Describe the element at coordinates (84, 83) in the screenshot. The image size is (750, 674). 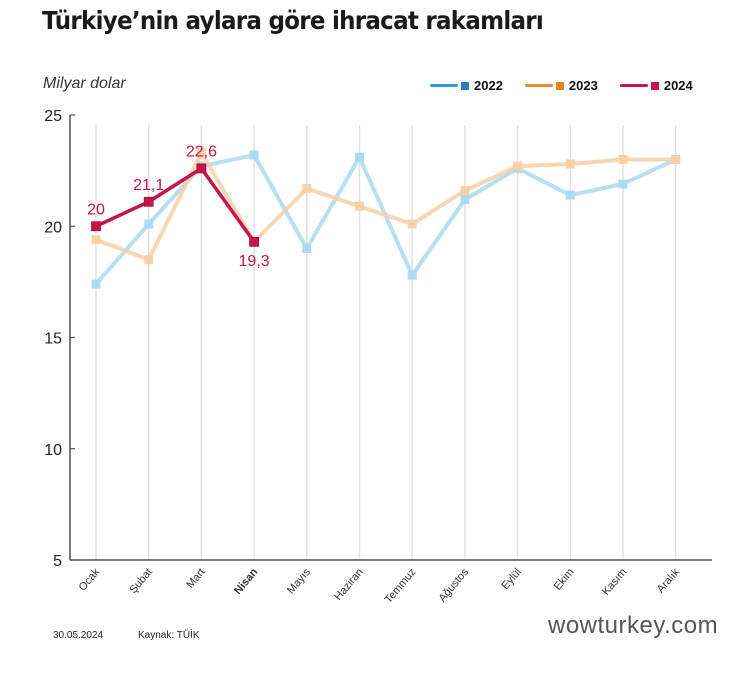
I see `y-axis-unit-label: Milyar dolar` at that location.